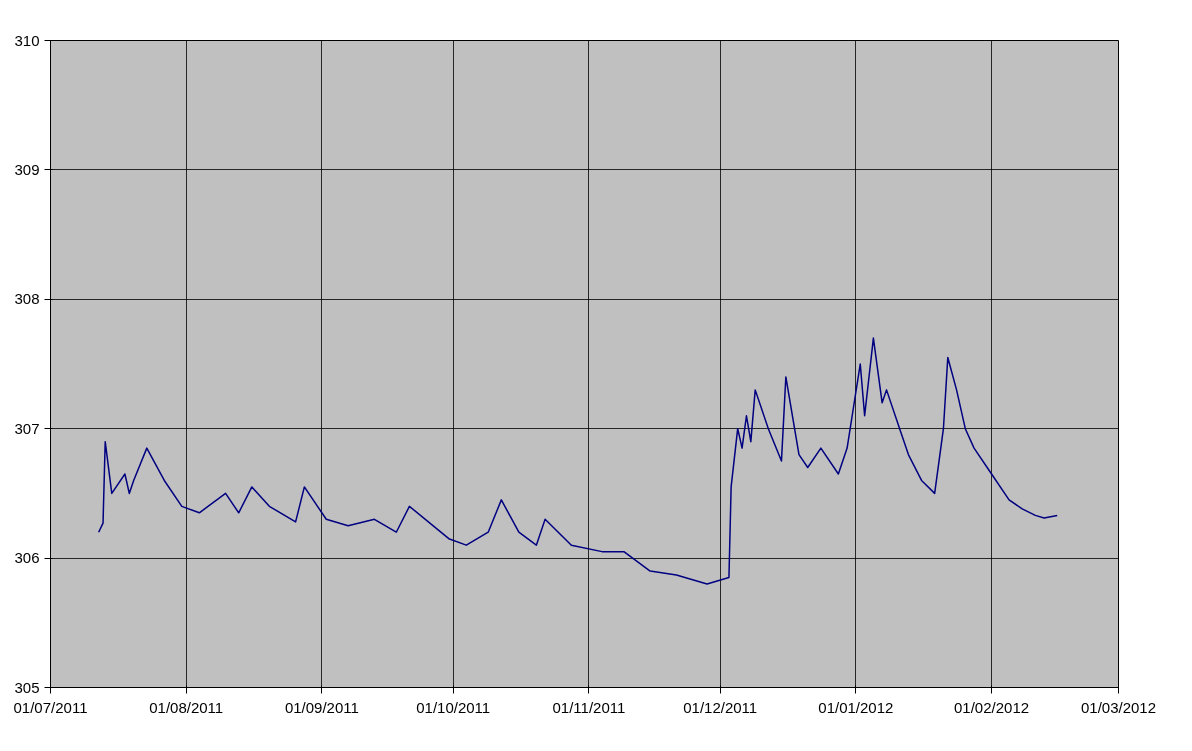 This screenshot has height=751, width=1192. Describe the element at coordinates (453, 707) in the screenshot. I see `x-tick-label: 01/10/2011` at that location.